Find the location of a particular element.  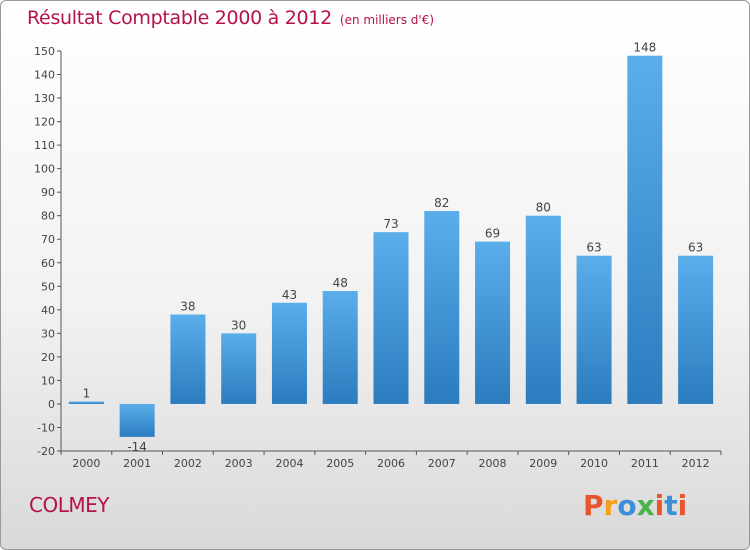

x-tick-label: 2009 is located at coordinates (543, 463).